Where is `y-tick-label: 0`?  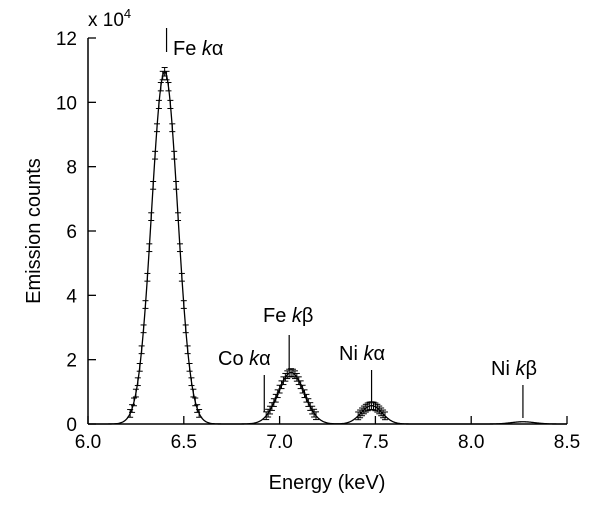
y-tick-label: 0 is located at coordinates (71, 425).